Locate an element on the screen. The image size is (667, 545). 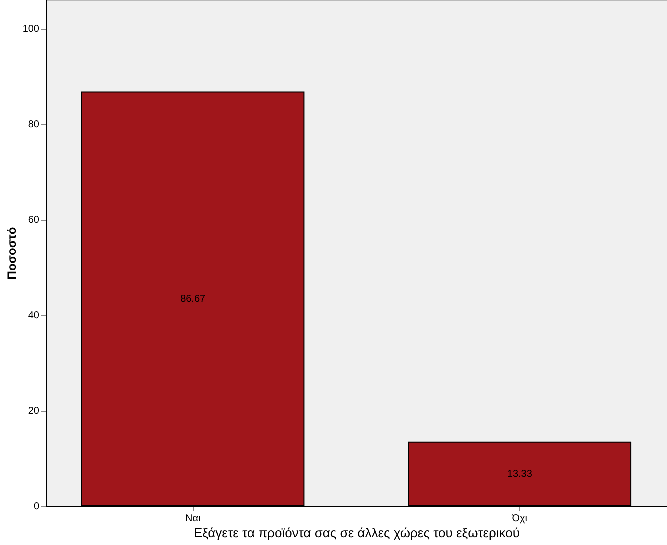
y-tick-label: 80 is located at coordinates (34, 125).